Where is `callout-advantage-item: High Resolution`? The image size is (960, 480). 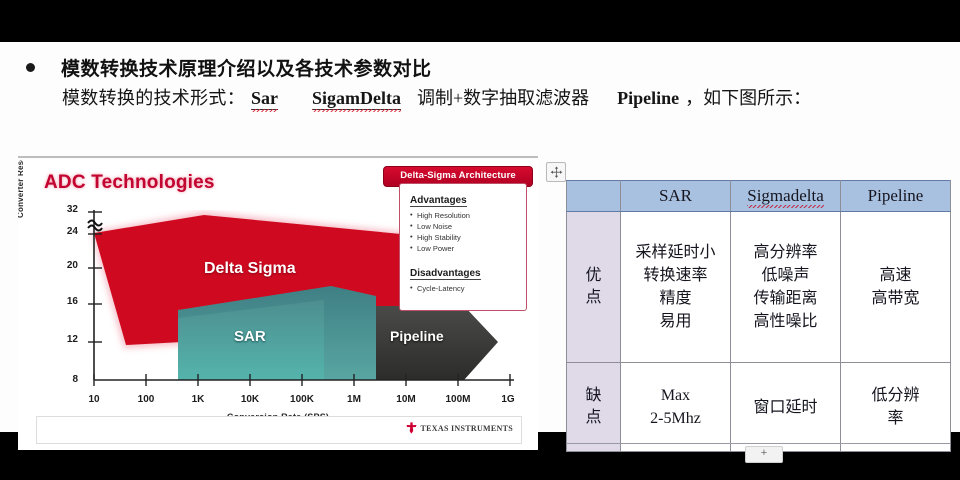 callout-advantage-item: High Resolution is located at coordinates (465, 215).